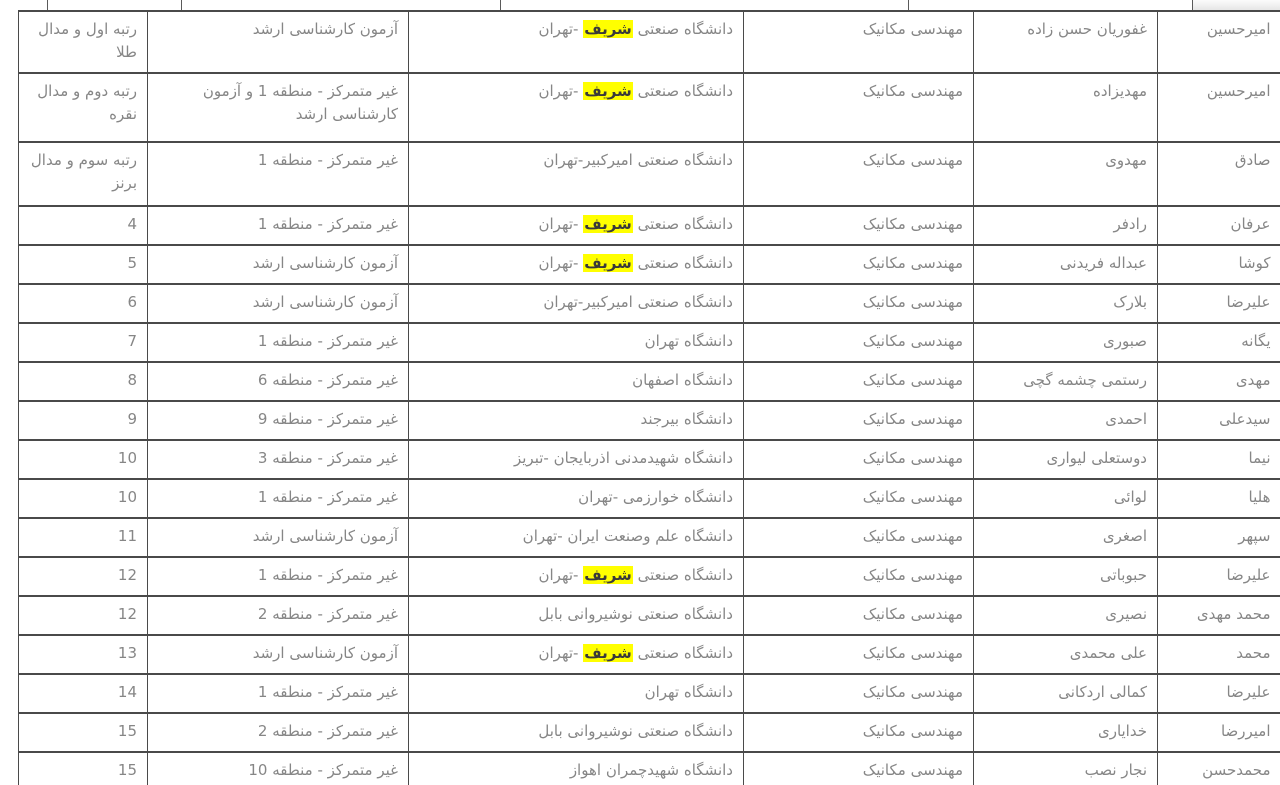  Describe the element at coordinates (576, 498) in the screenshot. I see `cell-university: دانشگاه خوارزمی -تهران` at that location.